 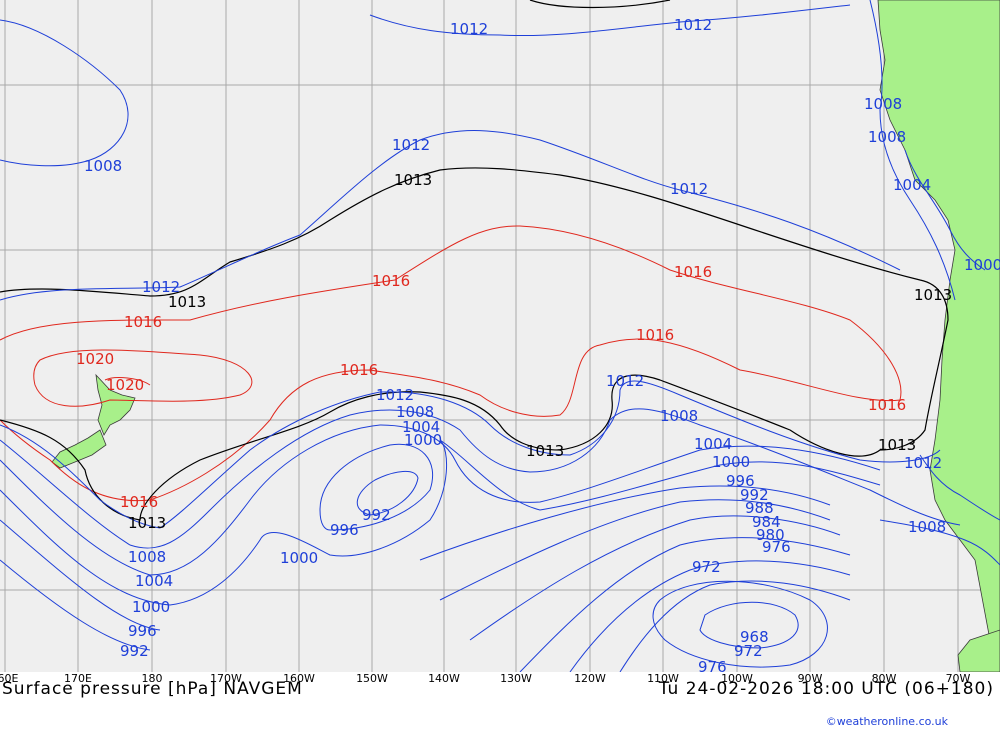 I want to click on longitude-label: 80W, so click(x=884, y=678).